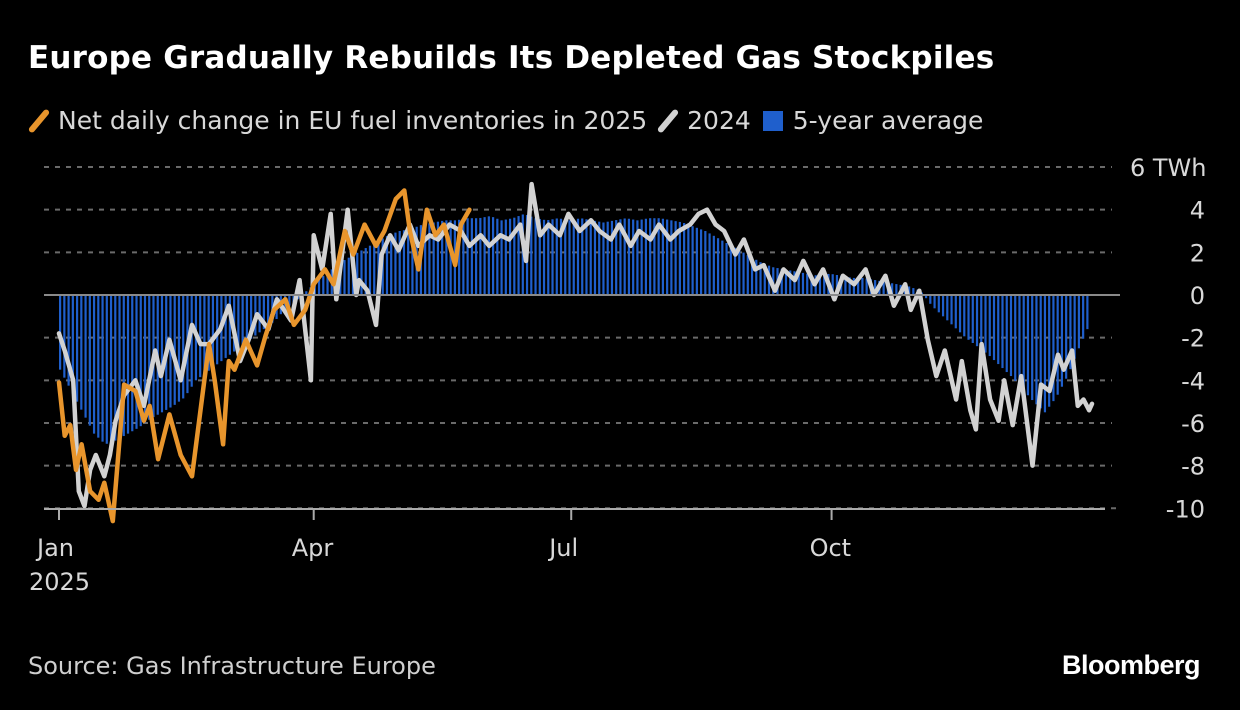 Image resolution: width=1240 pixels, height=710 pixels. What do you see at coordinates (1185, 509) in the screenshot?
I see `y-tick-label: -10` at bounding box center [1185, 509].